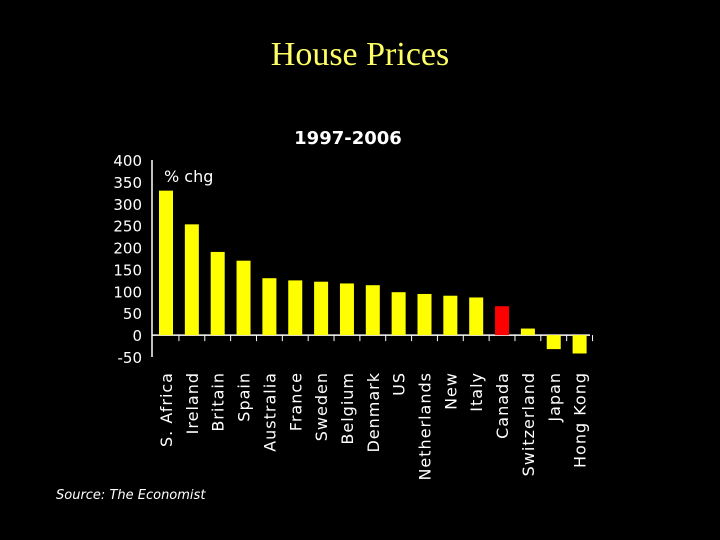  I want to click on x-tick-label: Ireland, so click(192, 403).